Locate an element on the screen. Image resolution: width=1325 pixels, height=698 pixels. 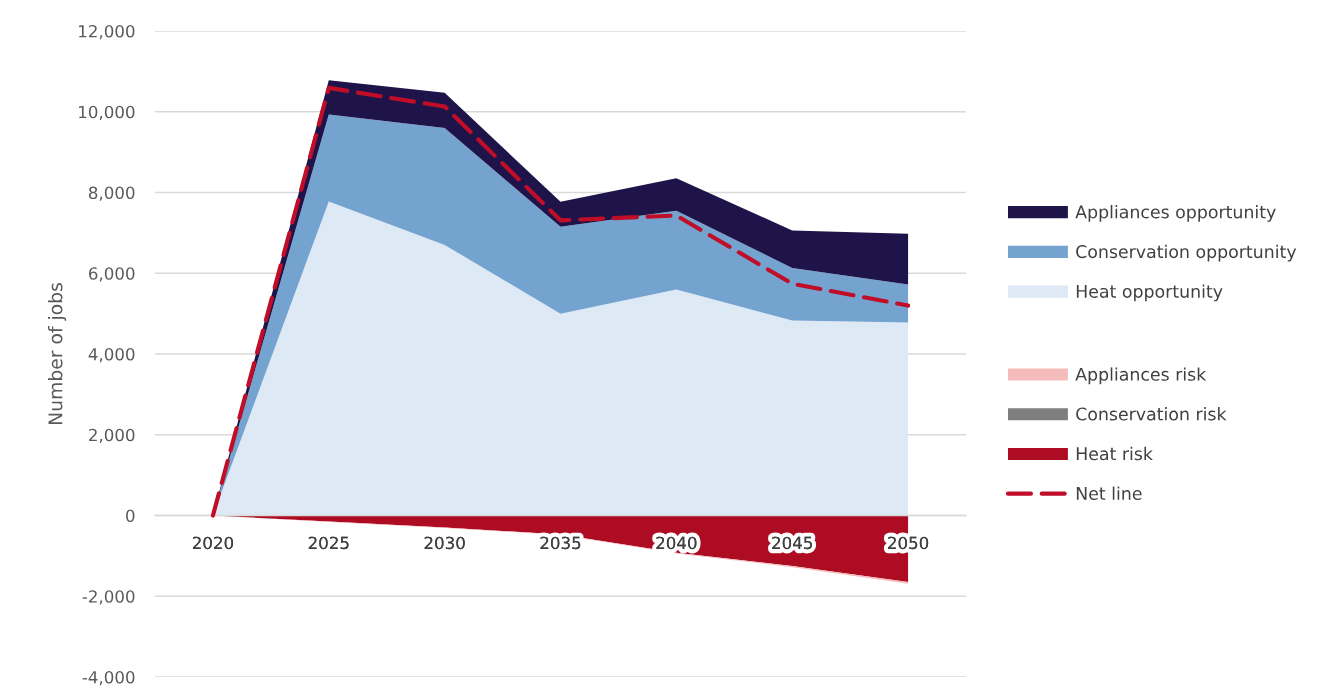
x-tick-label: 2050 is located at coordinates (908, 543).